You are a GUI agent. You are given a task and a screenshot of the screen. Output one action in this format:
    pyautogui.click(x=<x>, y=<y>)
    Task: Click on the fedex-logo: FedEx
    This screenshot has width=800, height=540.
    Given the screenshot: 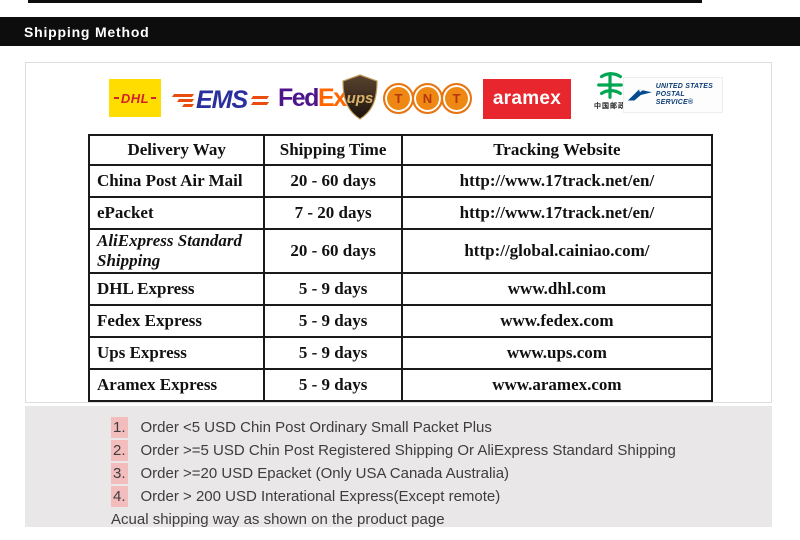 What is the action you would take?
    pyautogui.click(x=312, y=98)
    